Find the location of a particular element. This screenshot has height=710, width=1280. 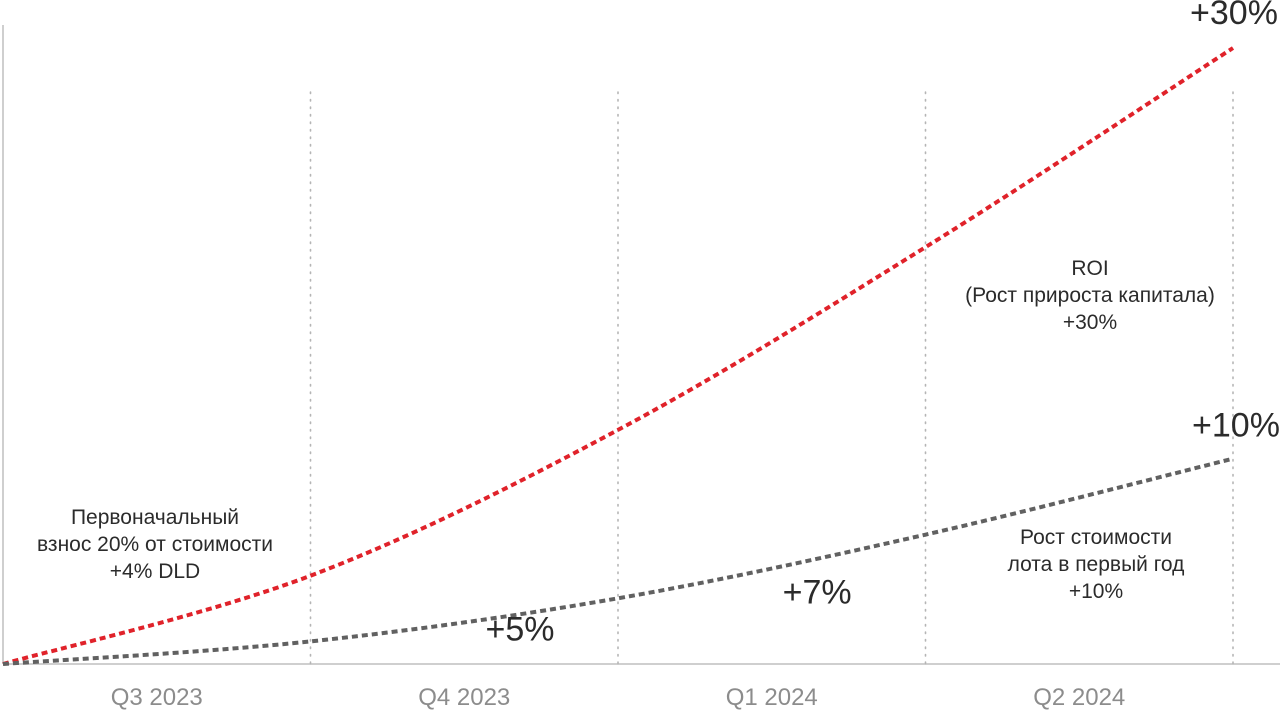

value-label: +7% is located at coordinates (817, 592).